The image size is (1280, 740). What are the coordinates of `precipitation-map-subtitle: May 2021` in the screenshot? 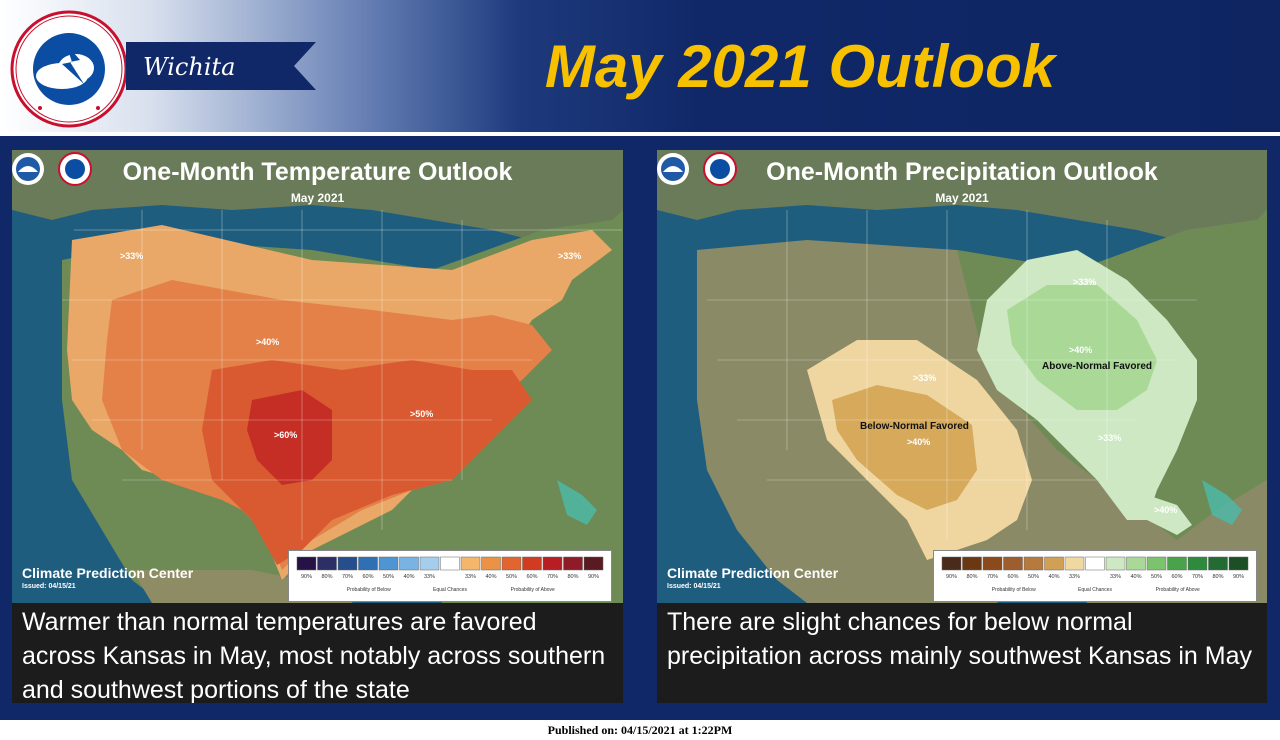 It's located at (962, 198).